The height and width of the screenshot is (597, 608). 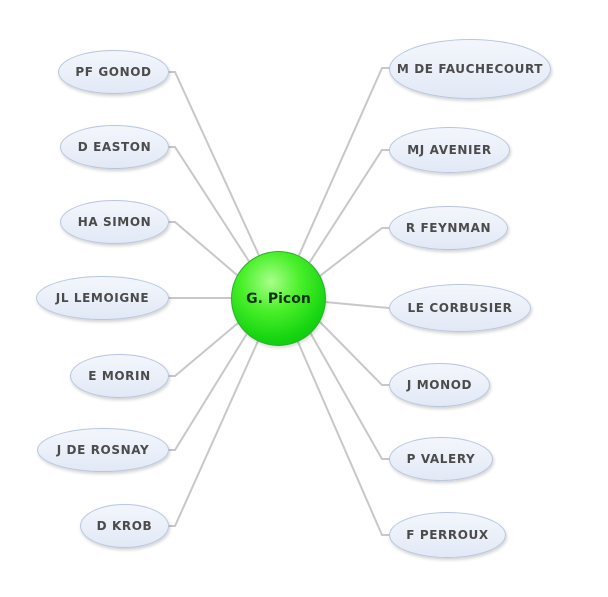 I want to click on node-label: M DE FAUCHECOURT, so click(x=470, y=69).